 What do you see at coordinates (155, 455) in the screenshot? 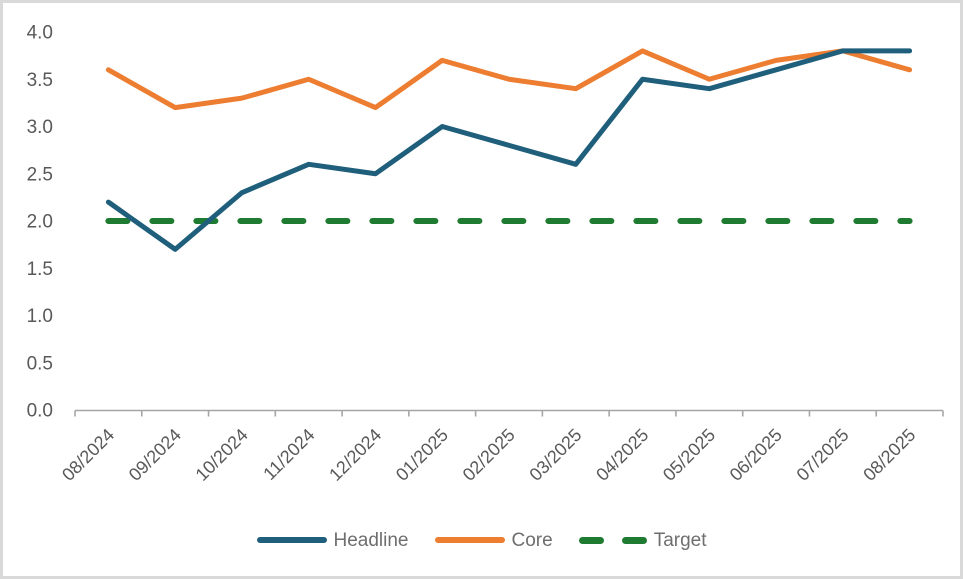
I see `x-tick-label: 09/2024` at bounding box center [155, 455].